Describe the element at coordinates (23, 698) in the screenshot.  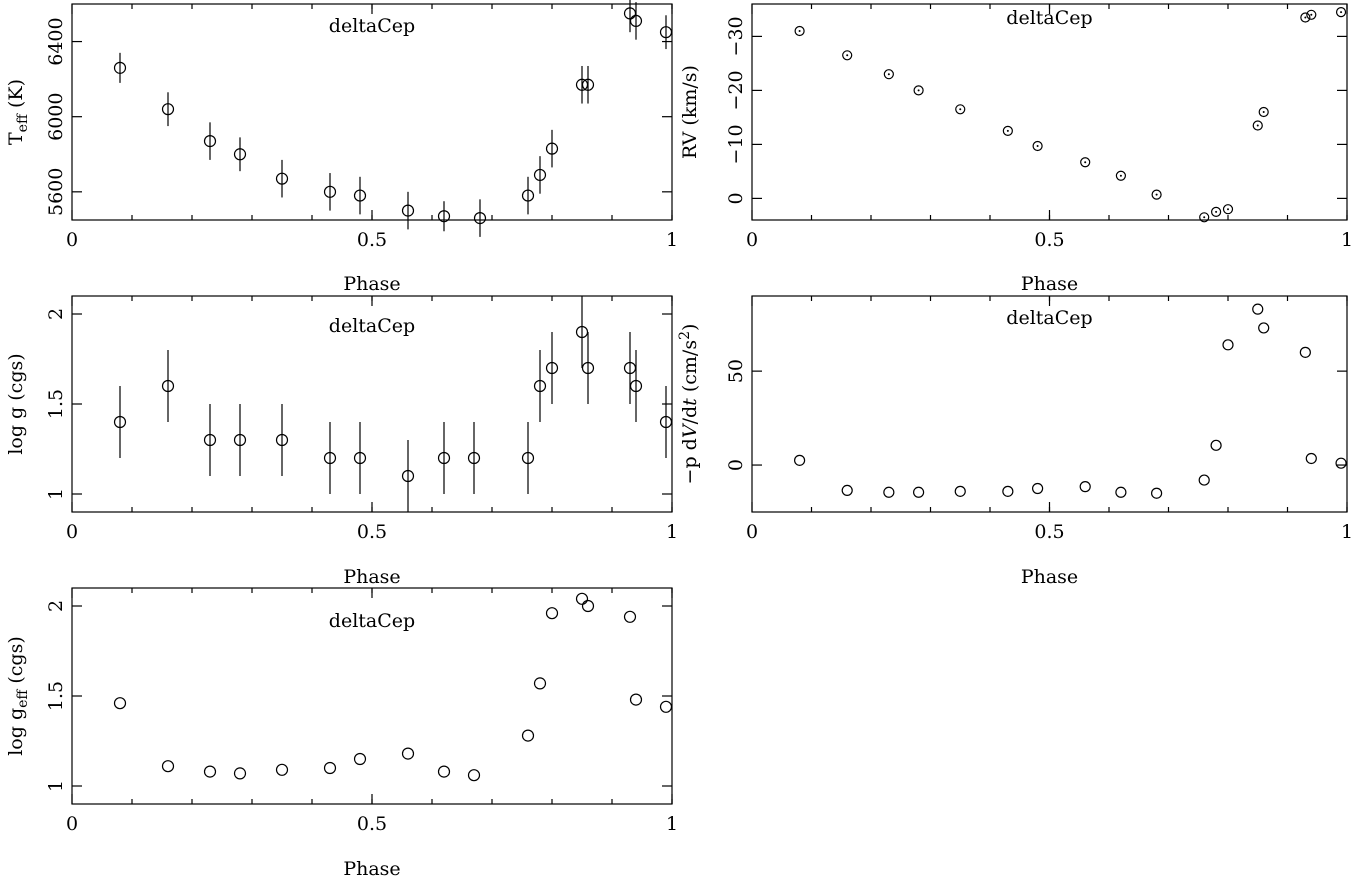
I see `y-axis-label-part: eff` at that location.